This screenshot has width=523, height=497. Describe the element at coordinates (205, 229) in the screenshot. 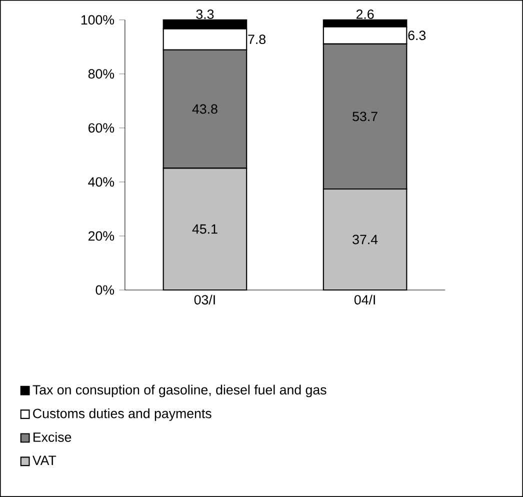

I see `data-label: 45.1` at that location.